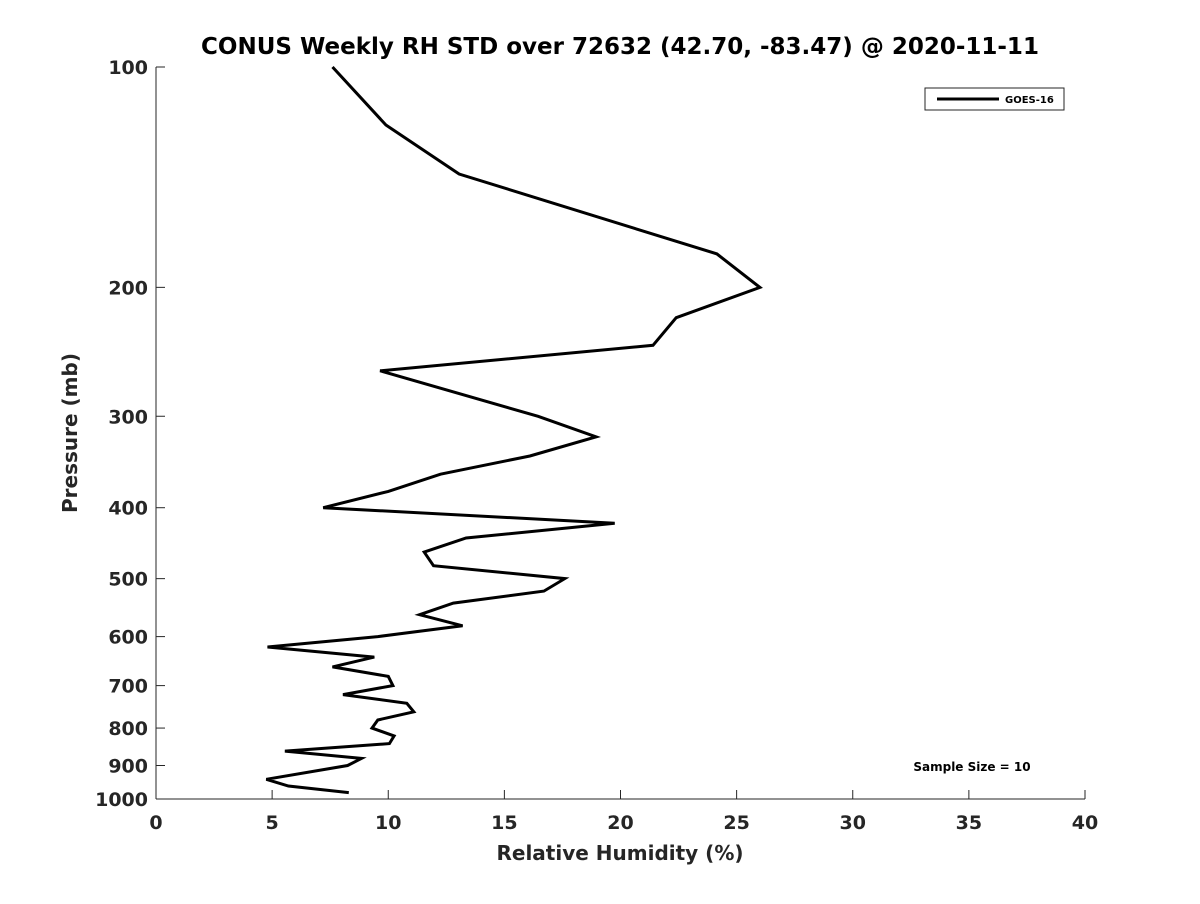 The height and width of the screenshot is (904, 1200). I want to click on y-tick-label: 600, so click(128, 638).